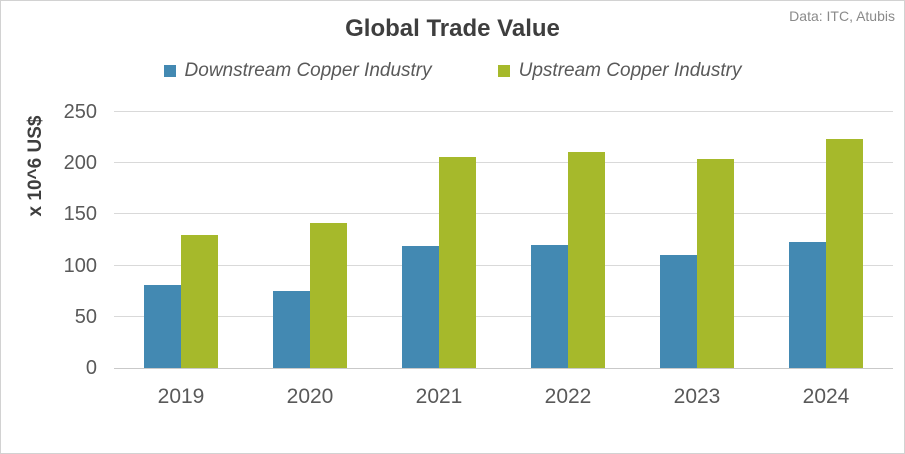 This screenshot has height=454, width=905. Describe the element at coordinates (181, 396) in the screenshot. I see `x-tick-2019: 2019` at that location.